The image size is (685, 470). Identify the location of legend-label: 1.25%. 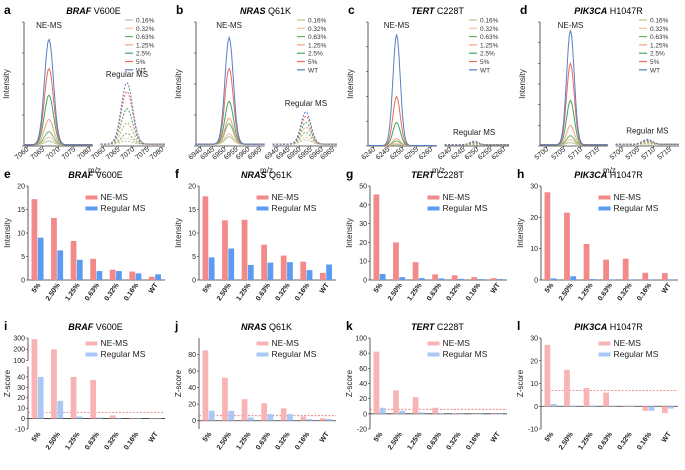
(659, 45).